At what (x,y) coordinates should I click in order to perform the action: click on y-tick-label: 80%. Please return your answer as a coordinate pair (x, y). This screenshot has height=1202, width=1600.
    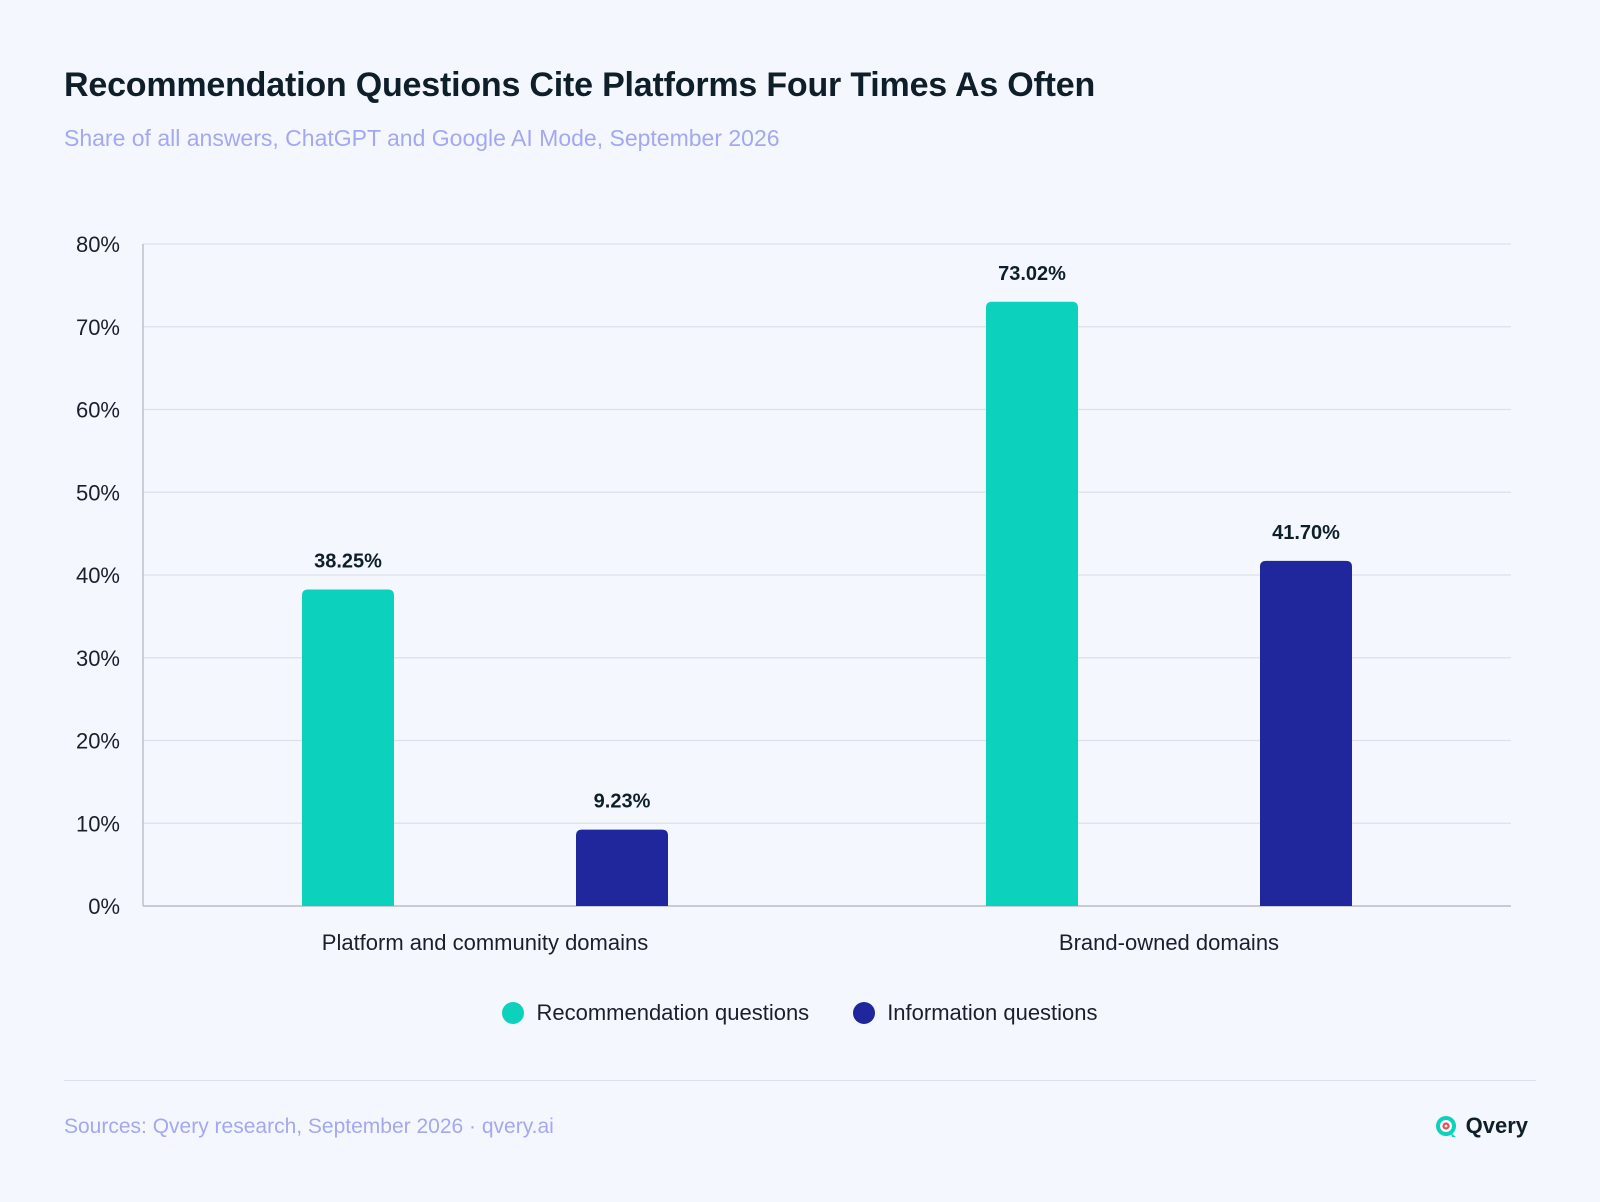
    Looking at the image, I should click on (98, 244).